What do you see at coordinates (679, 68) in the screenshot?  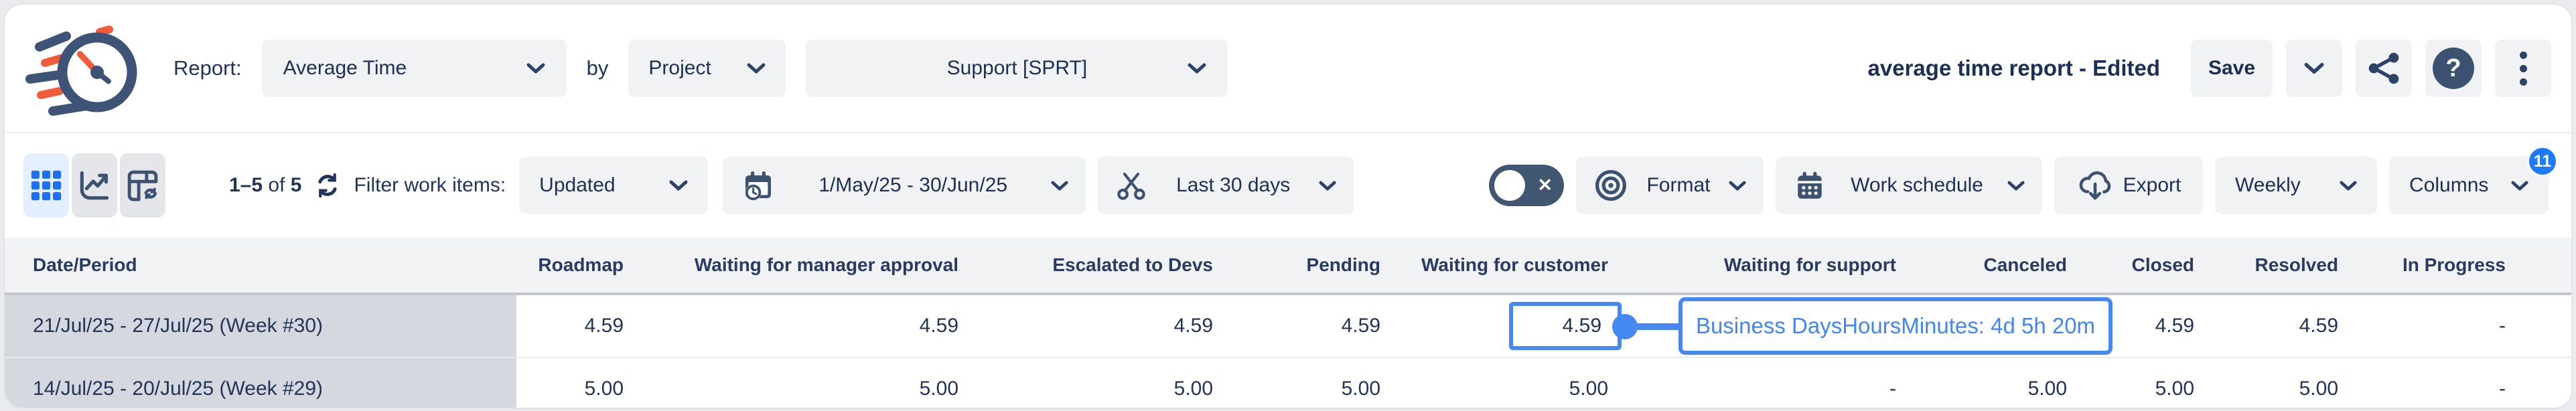 I see `group-by-value: Project` at bounding box center [679, 68].